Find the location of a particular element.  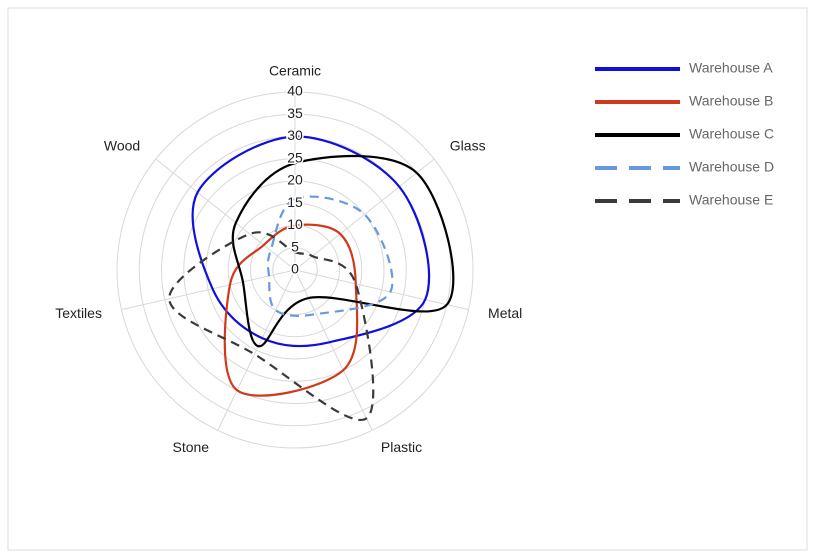

r-tick-label: 20 is located at coordinates (295, 180).